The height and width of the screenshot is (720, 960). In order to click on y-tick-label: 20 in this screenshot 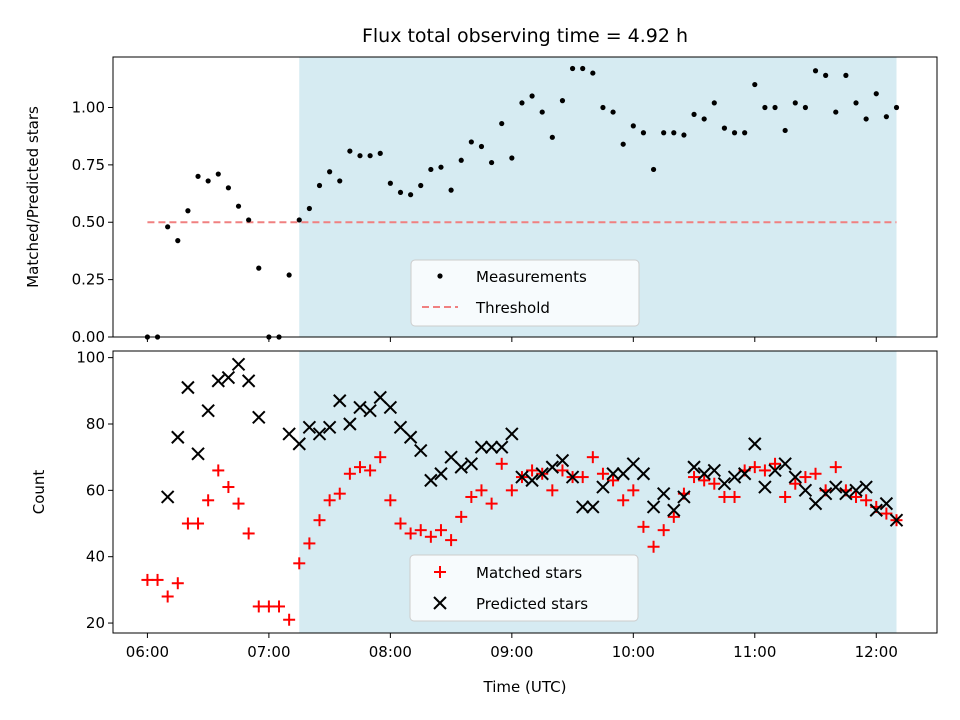, I will do `click(95, 623)`.